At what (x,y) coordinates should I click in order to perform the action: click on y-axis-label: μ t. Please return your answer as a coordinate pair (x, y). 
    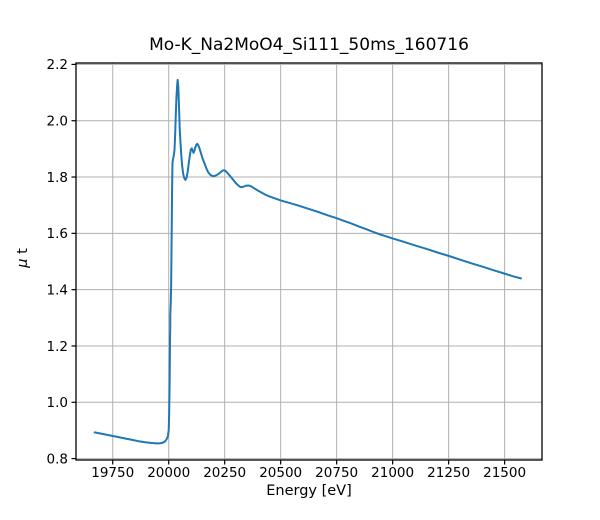
    Looking at the image, I should click on (25, 258).